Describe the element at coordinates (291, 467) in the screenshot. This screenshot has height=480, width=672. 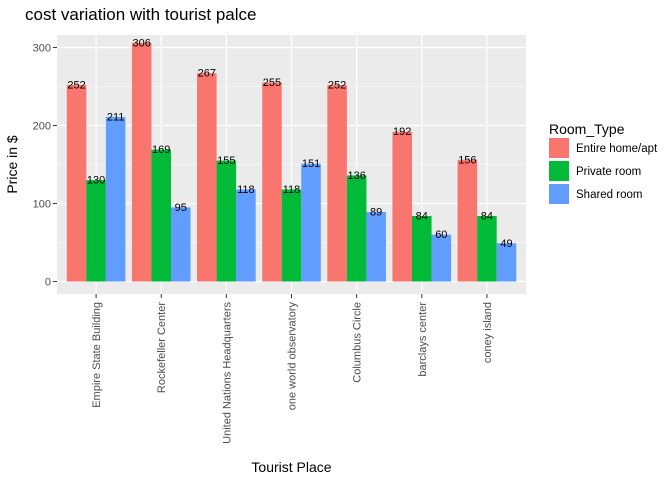
I see `x-axis-title: Tourist Place` at that location.